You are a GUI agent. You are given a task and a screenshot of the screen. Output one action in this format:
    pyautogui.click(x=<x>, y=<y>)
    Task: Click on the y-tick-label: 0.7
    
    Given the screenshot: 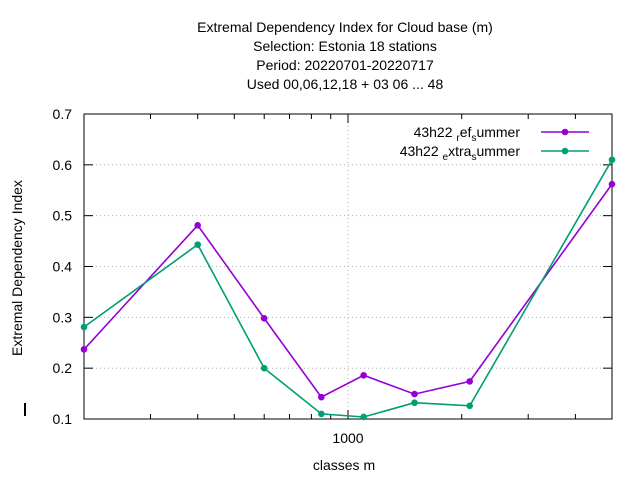 What is the action you would take?
    pyautogui.click(x=63, y=114)
    